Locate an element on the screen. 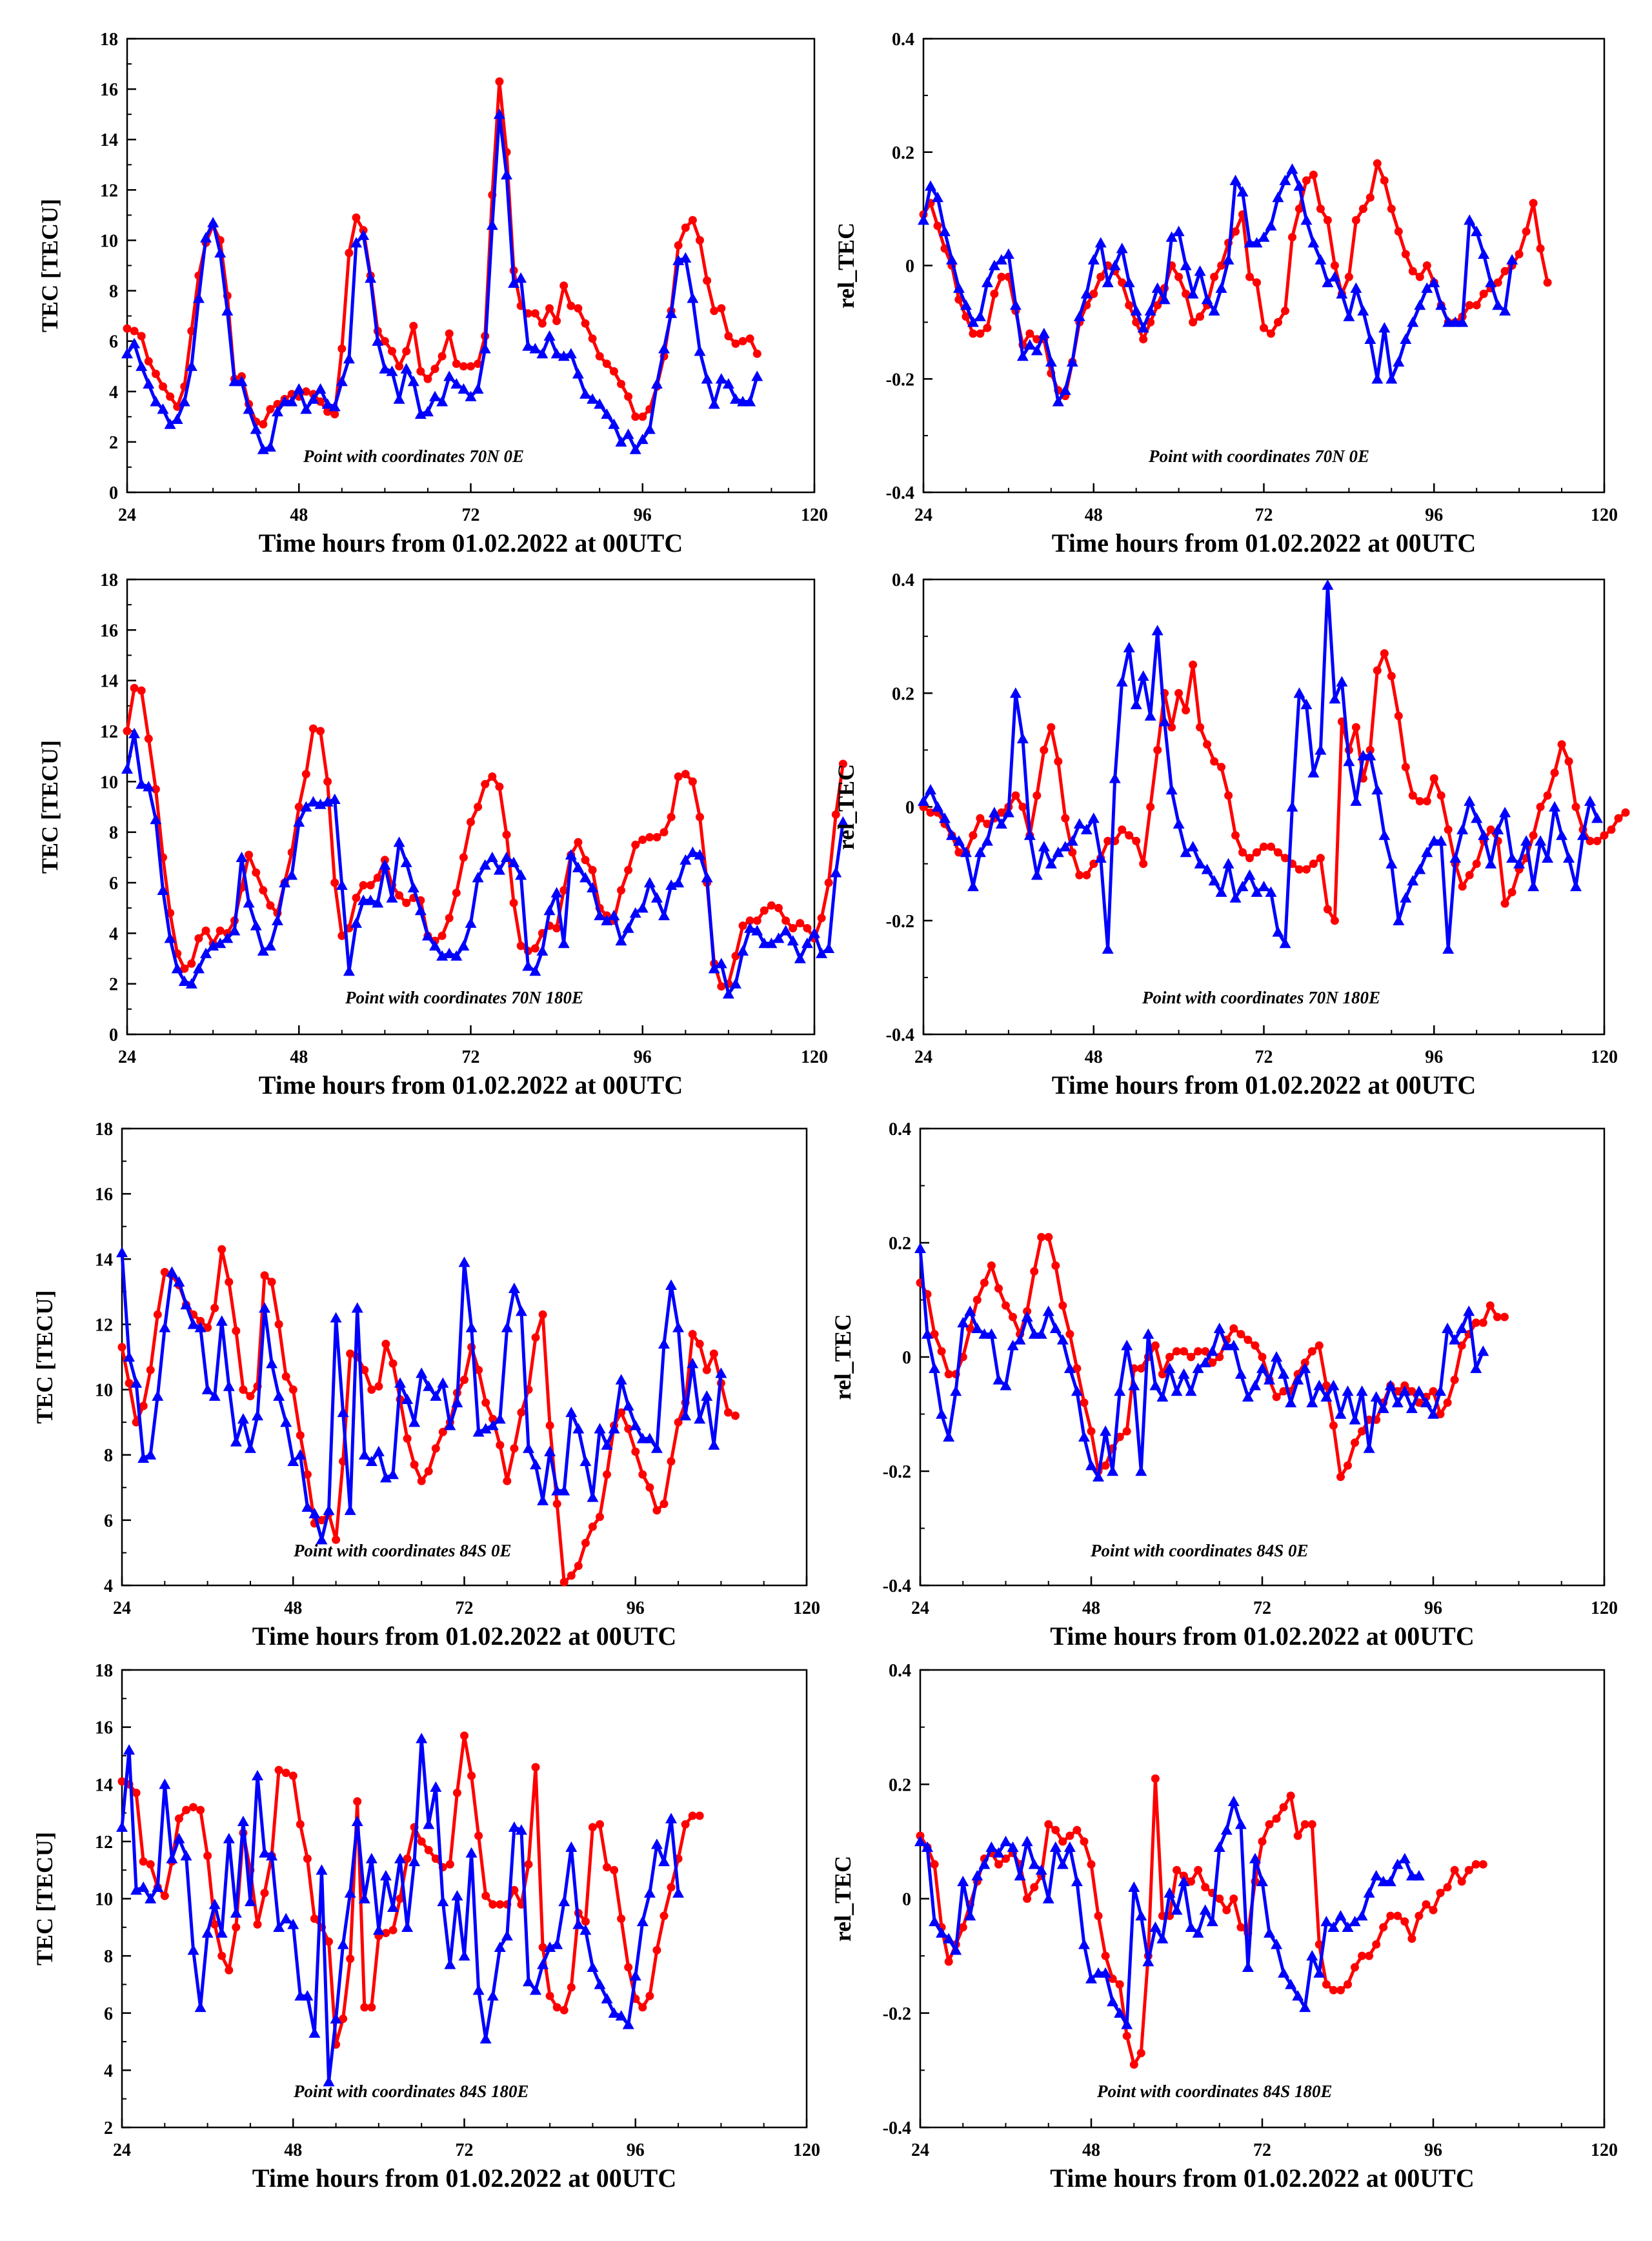 The height and width of the screenshot is (2241, 1652). y-tick-label: 14 is located at coordinates (104, 1260).